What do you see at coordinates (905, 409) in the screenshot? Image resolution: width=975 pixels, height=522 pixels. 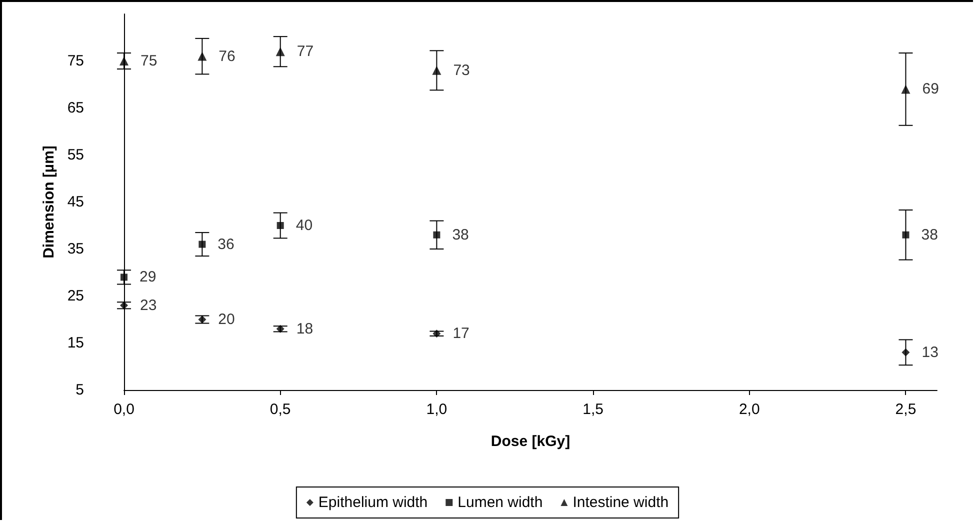 I see `x-tick-label: 2,5` at bounding box center [905, 409].